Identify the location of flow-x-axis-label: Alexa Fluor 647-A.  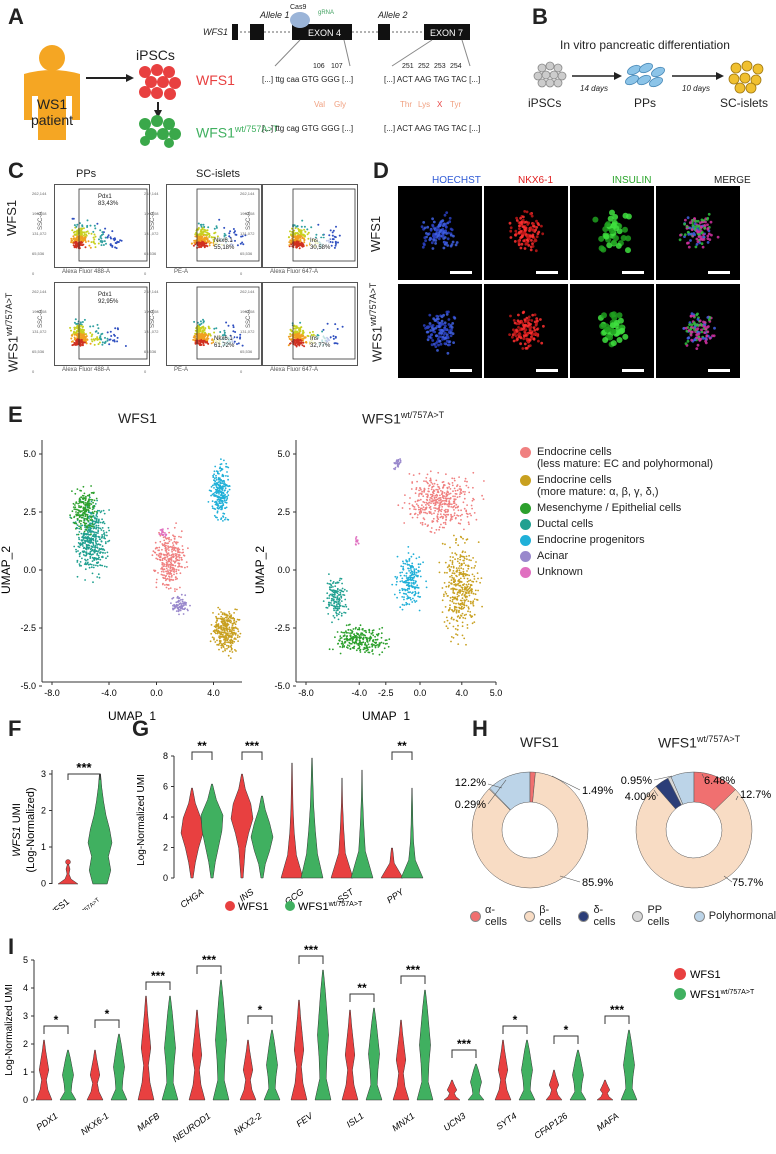
(294, 272).